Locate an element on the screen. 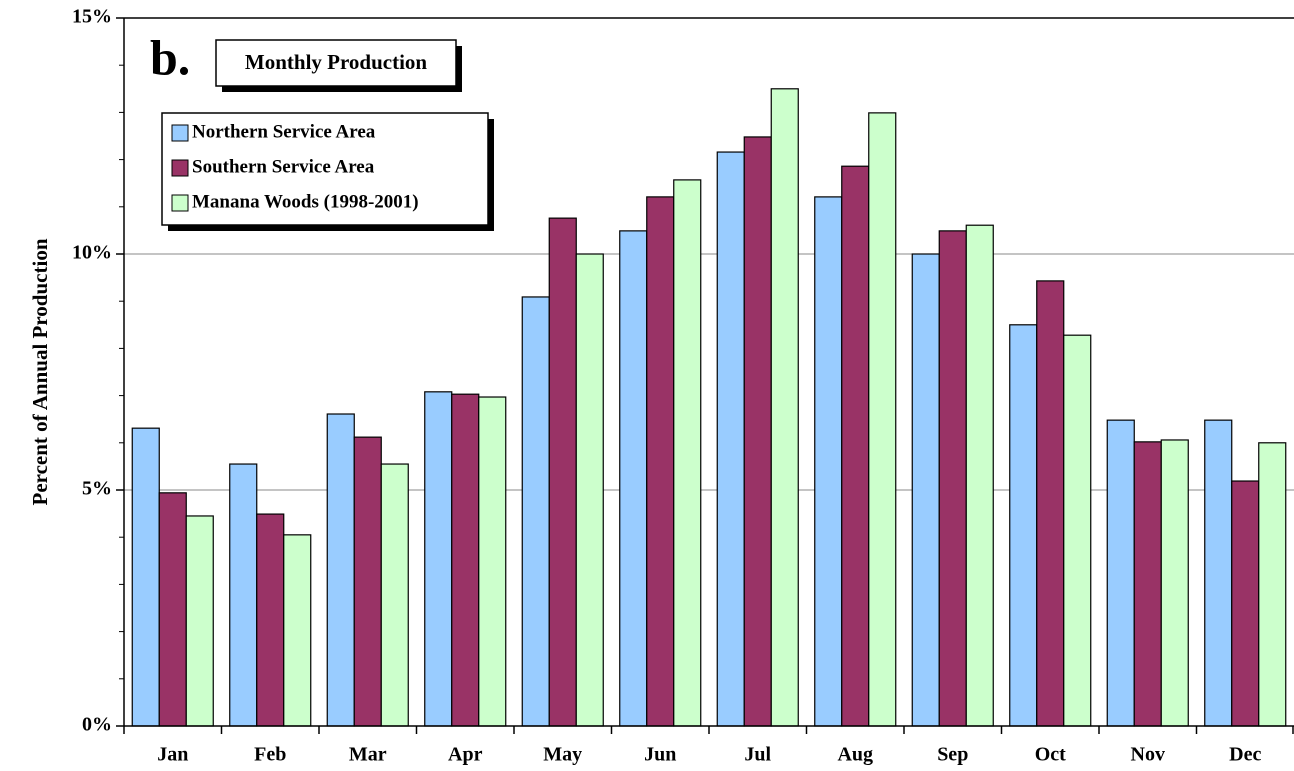  y-tick-label: 10% is located at coordinates (92, 253).